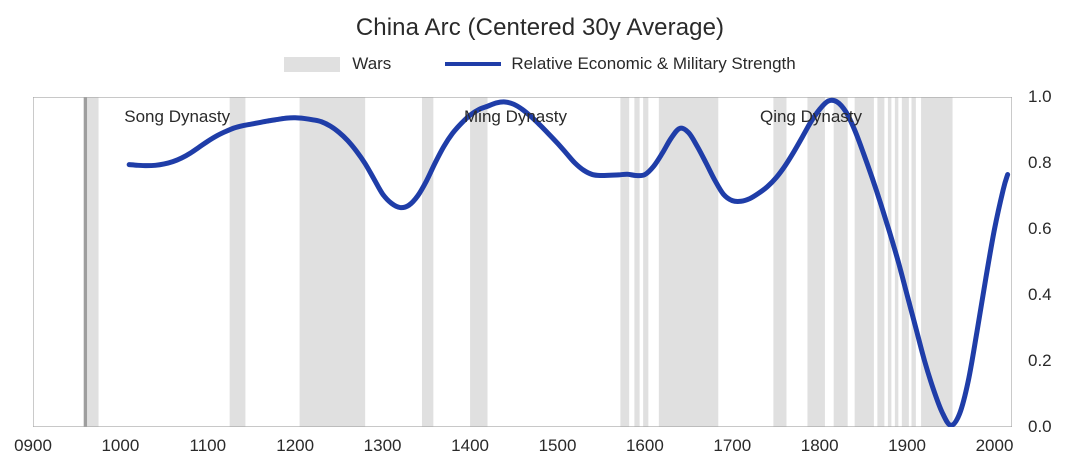  What do you see at coordinates (1040, 426) in the screenshot?
I see `y-tick-label: 0.0` at bounding box center [1040, 426].